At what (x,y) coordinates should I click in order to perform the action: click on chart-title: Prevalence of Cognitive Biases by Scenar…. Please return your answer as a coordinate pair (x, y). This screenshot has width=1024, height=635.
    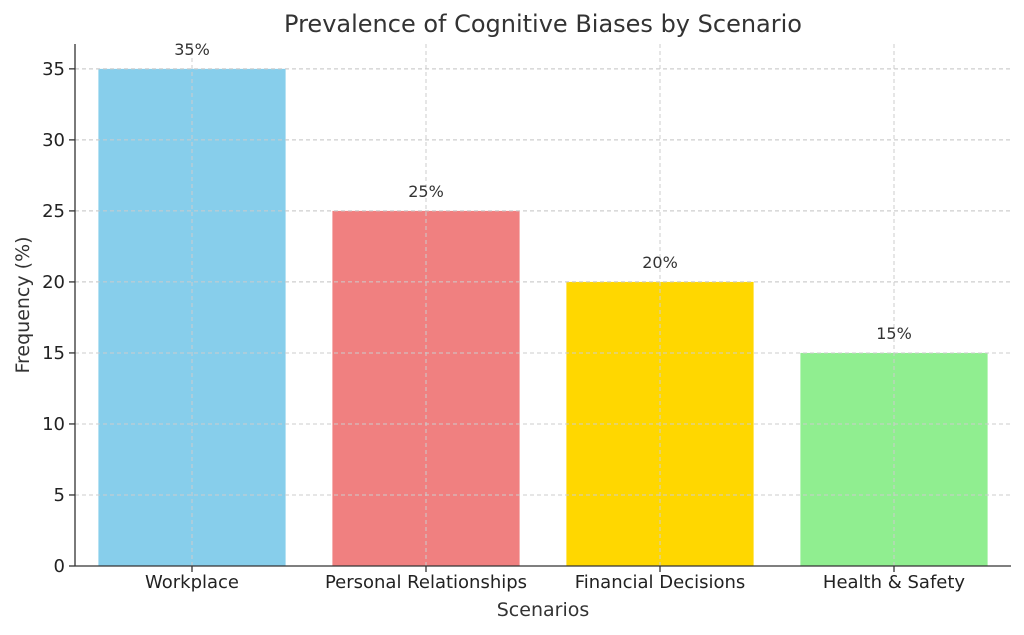
    Looking at the image, I should click on (543, 24).